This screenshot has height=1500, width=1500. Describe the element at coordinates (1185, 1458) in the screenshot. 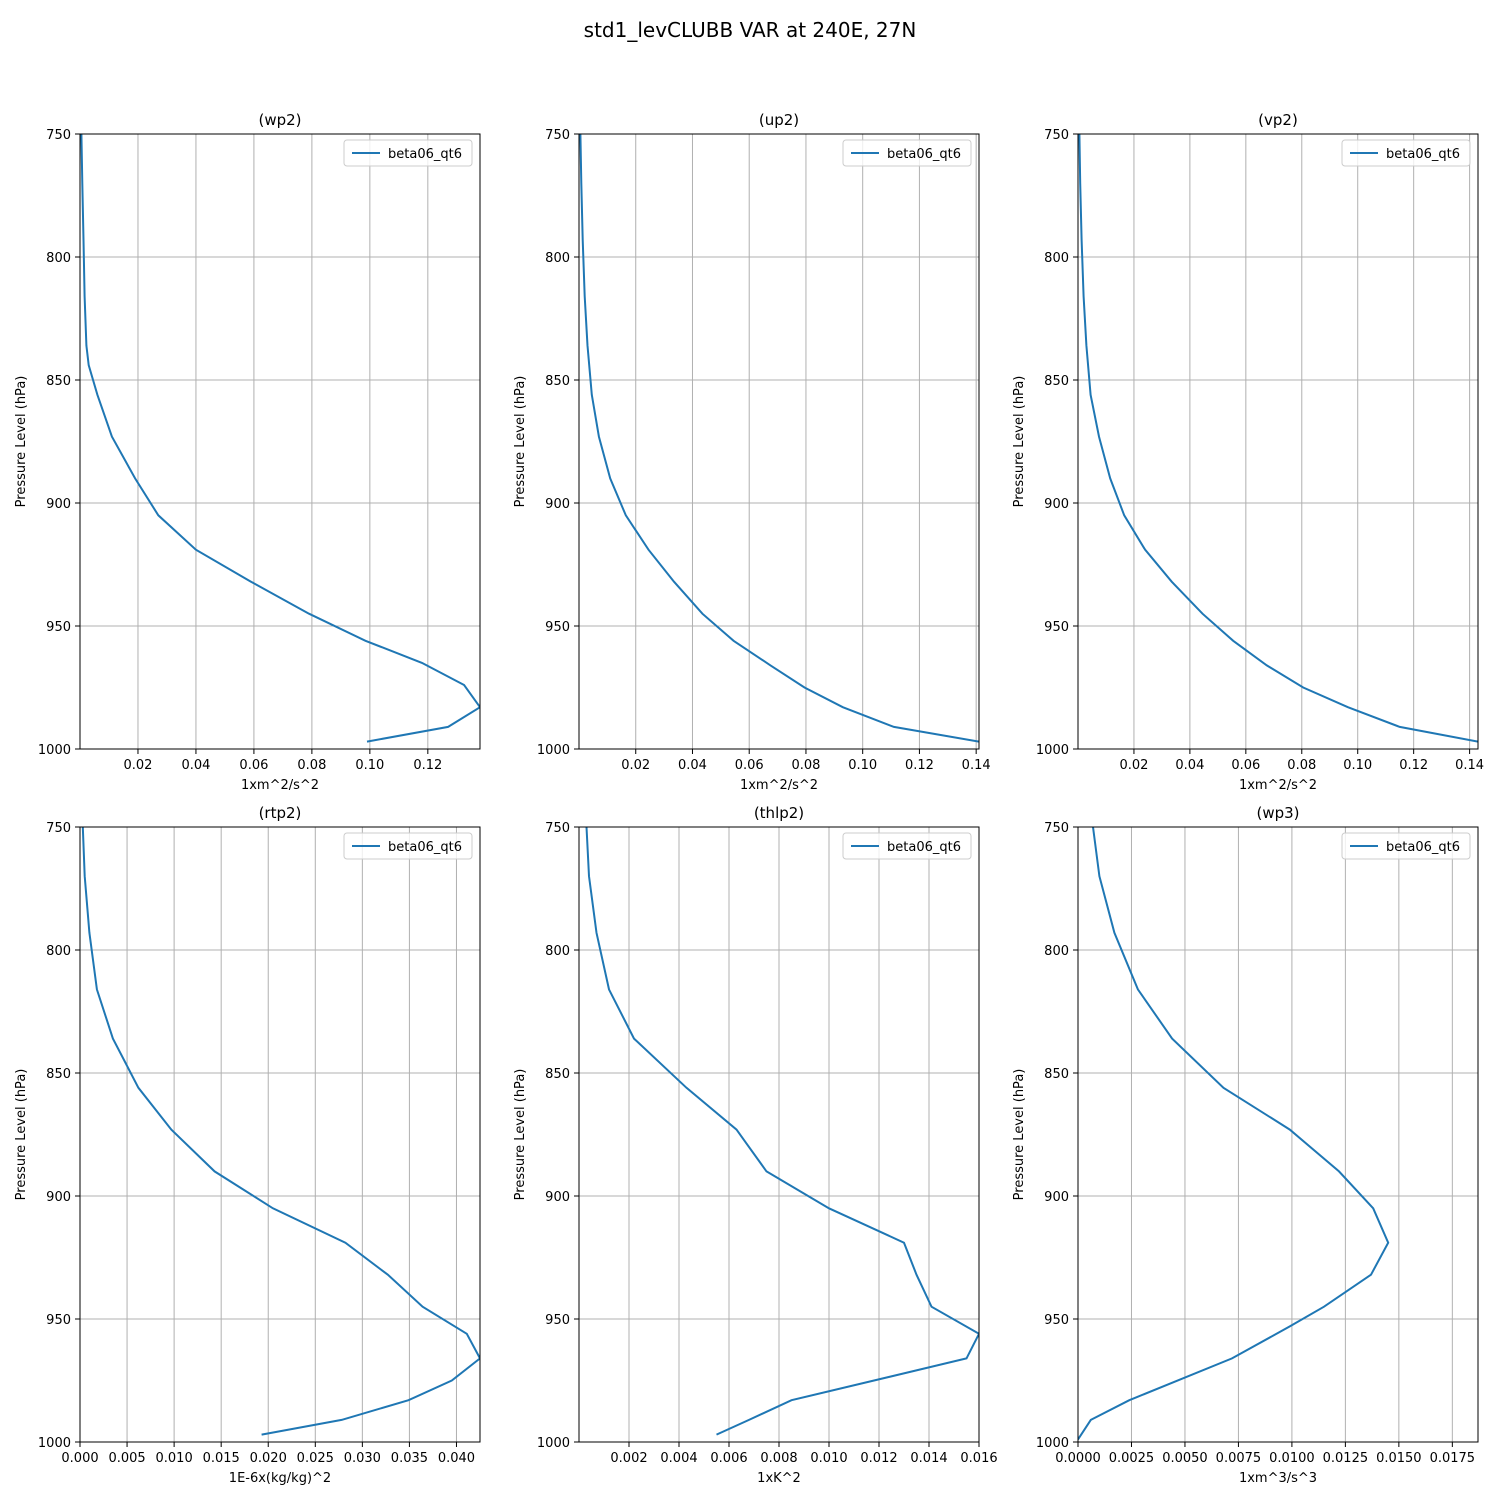

I see `x-tick-label: 0.0050` at that location.